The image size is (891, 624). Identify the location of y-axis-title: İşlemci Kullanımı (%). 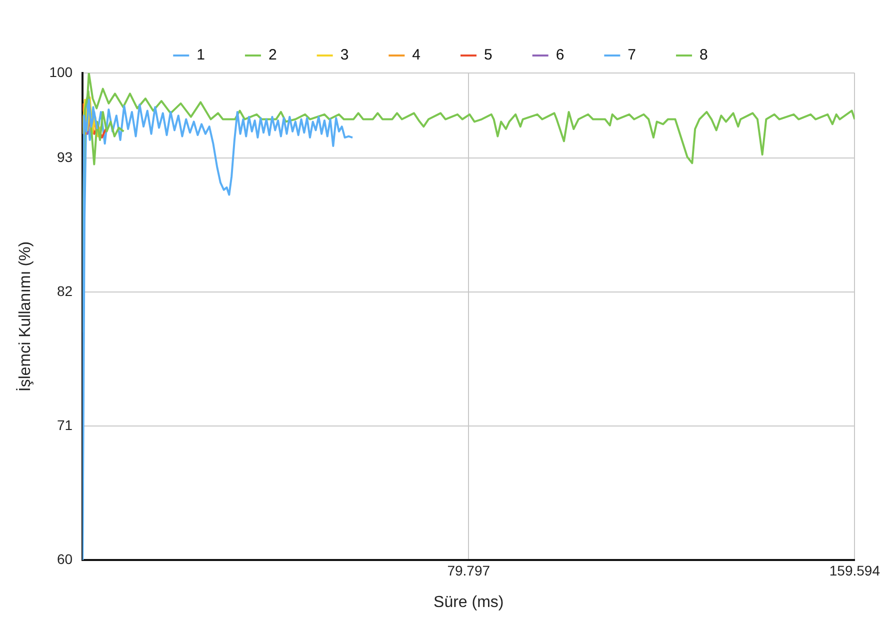
(25, 316).